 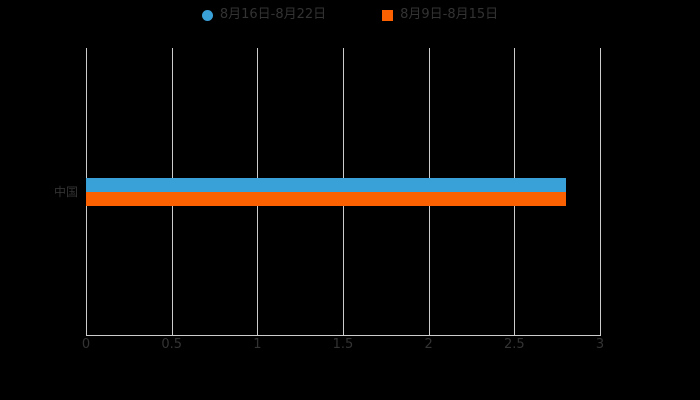 What do you see at coordinates (207, 15) in the screenshot?
I see `legend-circle-marker-icon` at bounding box center [207, 15].